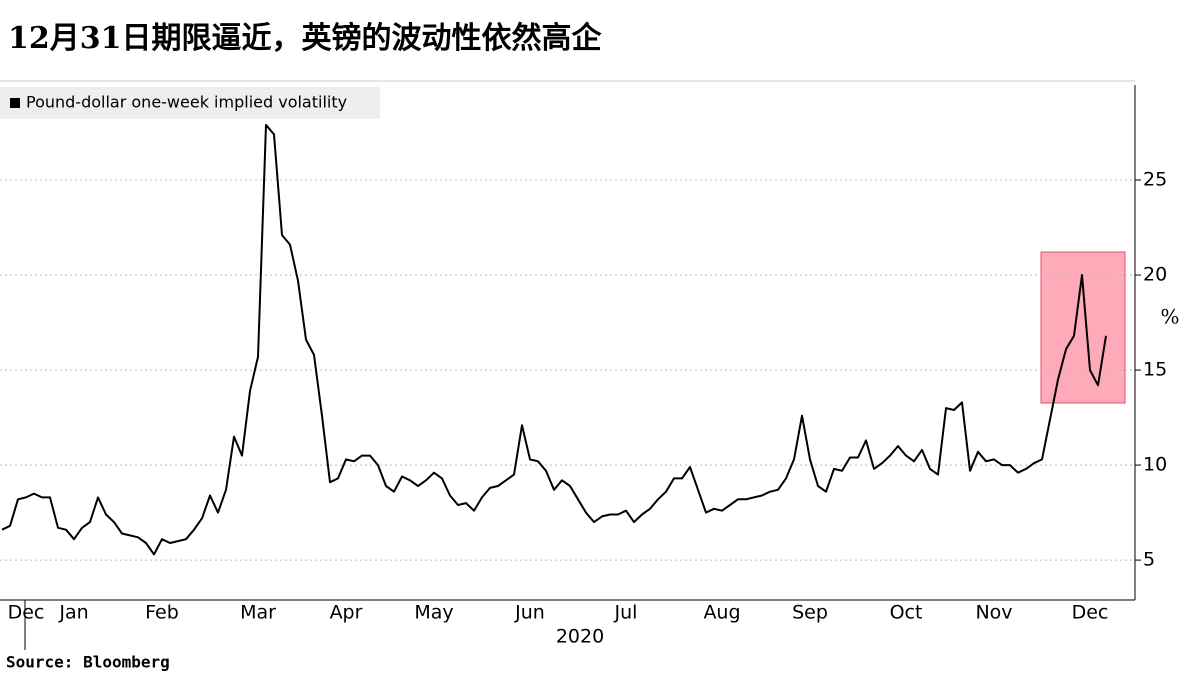 The image size is (1200, 675). Describe the element at coordinates (346, 613) in the screenshot. I see `x-tick-label: Apr` at that location.